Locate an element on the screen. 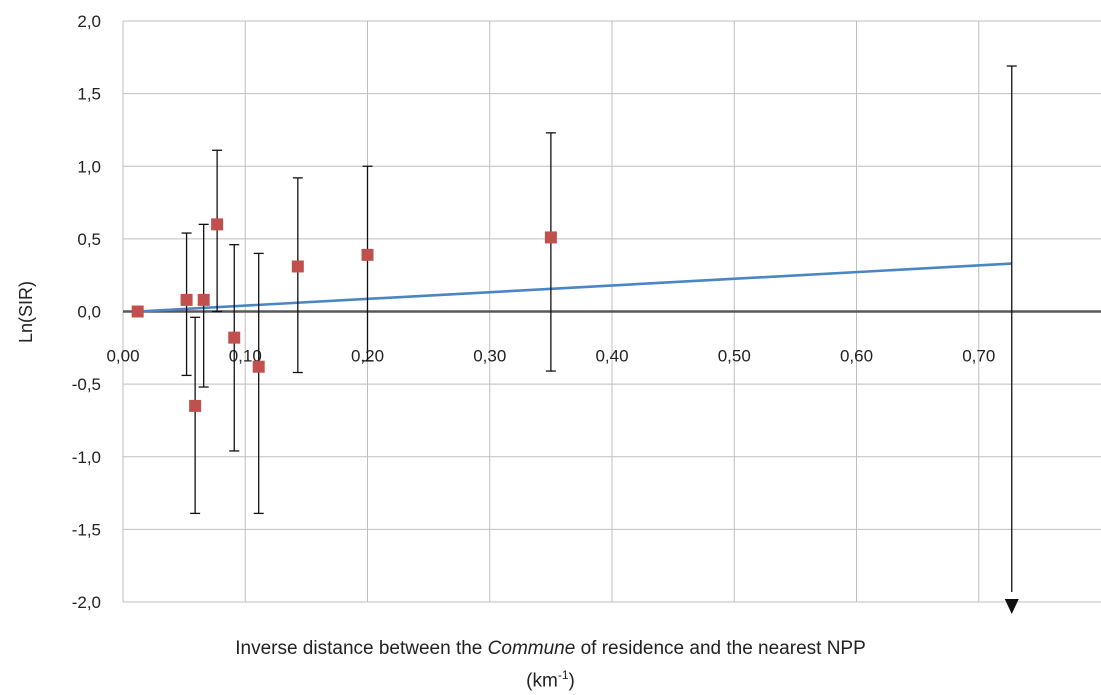  x-axis-unit-close: ) is located at coordinates (571, 681).